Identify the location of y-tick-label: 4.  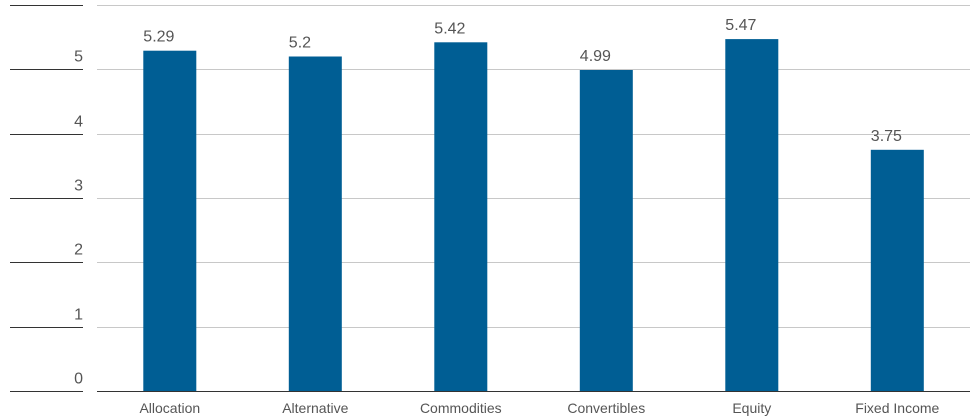
(78, 122).